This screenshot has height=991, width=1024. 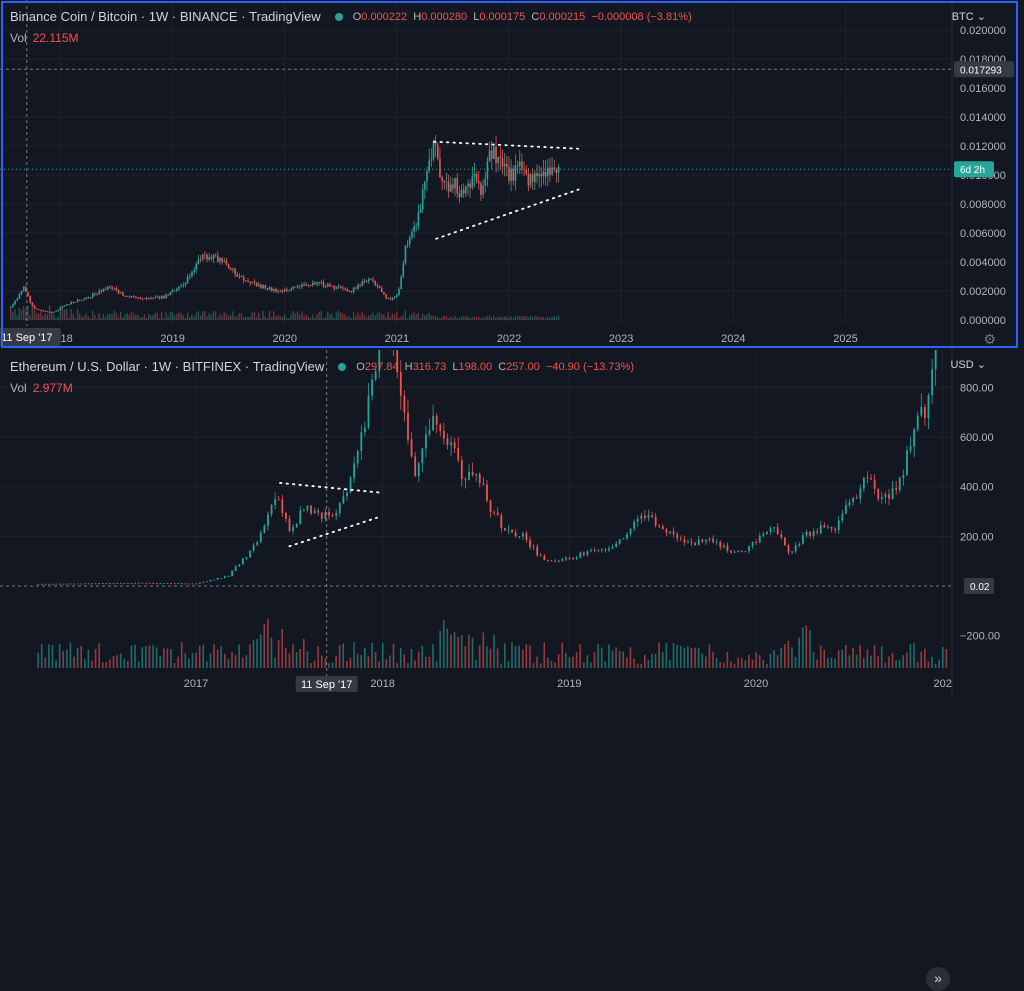 I want to click on gear-icon: ⚙, so click(x=989, y=339).